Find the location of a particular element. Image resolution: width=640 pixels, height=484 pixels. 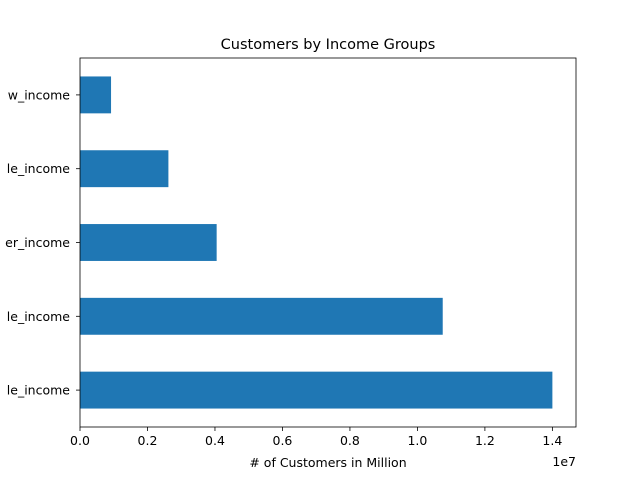

y-tick-label-3: le_income is located at coordinates (39, 168).